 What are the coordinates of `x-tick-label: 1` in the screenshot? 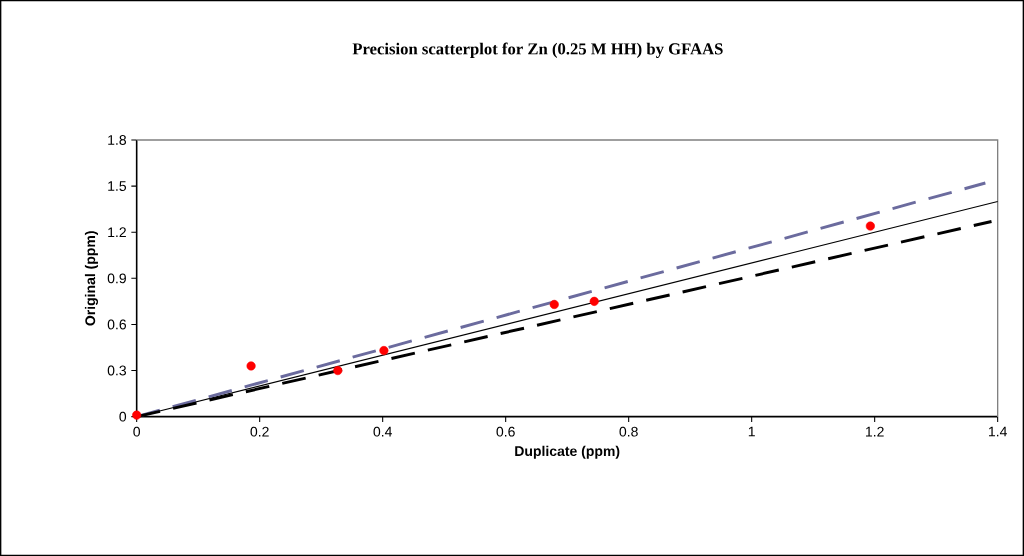 It's located at (751, 431).